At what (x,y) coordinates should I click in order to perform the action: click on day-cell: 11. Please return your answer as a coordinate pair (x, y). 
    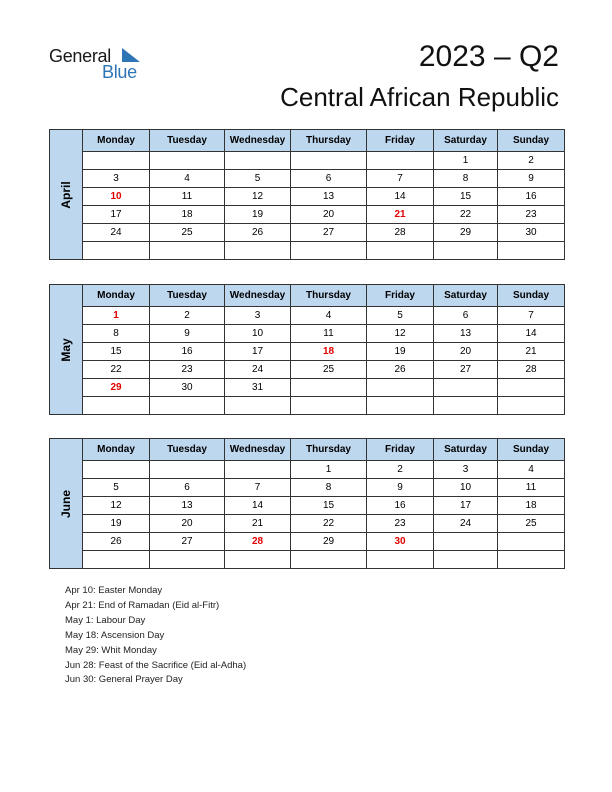
    Looking at the image, I should click on (531, 487).